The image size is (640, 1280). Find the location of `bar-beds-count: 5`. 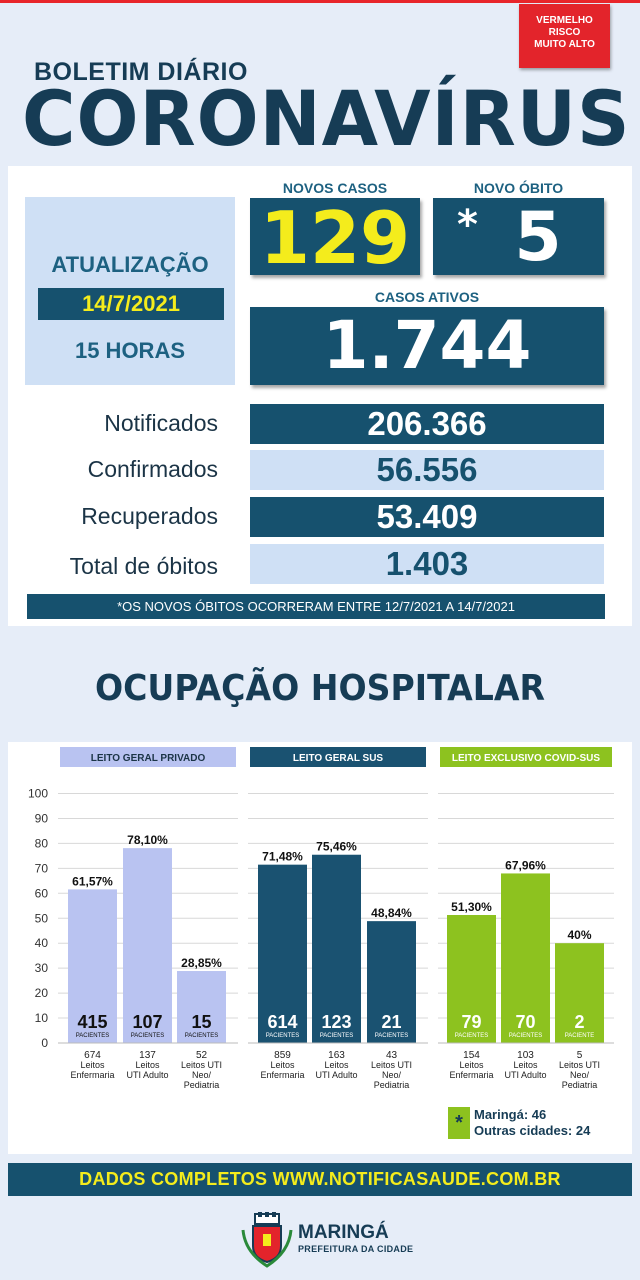

bar-beds-count: 5 is located at coordinates (580, 1055).